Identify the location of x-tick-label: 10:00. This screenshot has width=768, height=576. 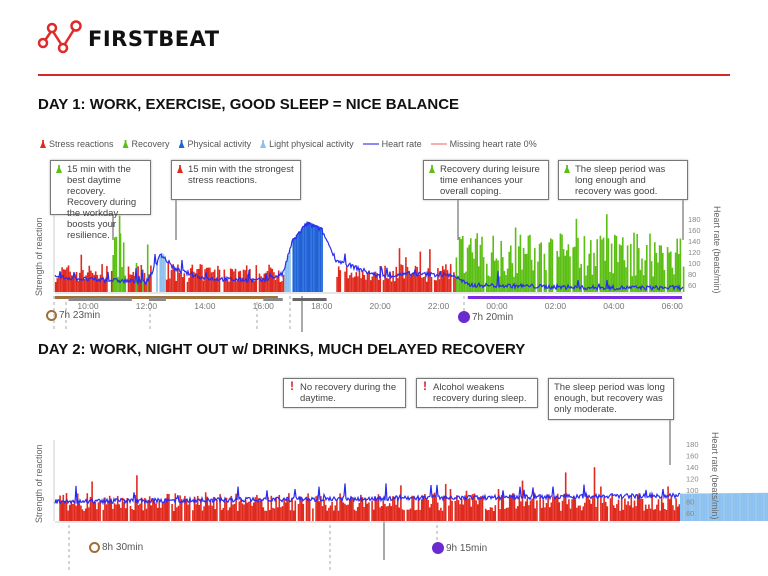
(88, 306).